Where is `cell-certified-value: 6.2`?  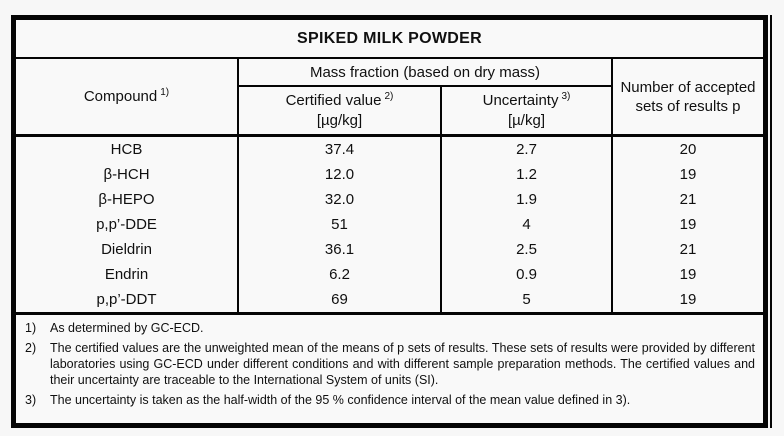
cell-certified-value: 6.2 is located at coordinates (340, 274).